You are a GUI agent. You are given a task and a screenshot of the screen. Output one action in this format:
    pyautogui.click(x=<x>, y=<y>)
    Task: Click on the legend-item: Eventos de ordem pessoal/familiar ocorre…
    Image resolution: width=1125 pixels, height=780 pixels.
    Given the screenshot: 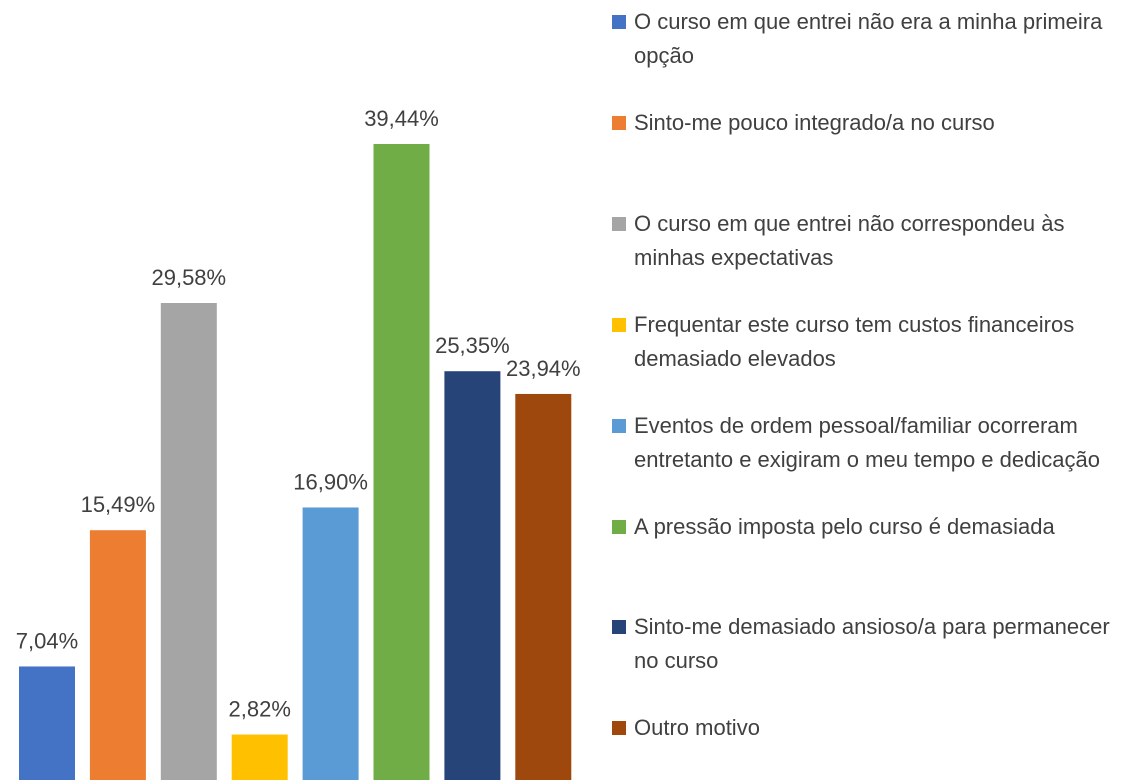 What is the action you would take?
    pyautogui.click(x=862, y=443)
    